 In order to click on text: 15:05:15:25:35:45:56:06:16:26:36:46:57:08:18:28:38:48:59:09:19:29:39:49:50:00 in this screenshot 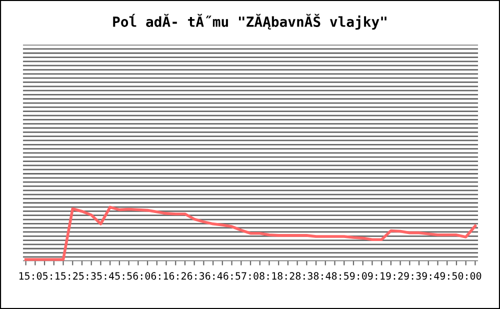, I will do `click(250, 276)`.